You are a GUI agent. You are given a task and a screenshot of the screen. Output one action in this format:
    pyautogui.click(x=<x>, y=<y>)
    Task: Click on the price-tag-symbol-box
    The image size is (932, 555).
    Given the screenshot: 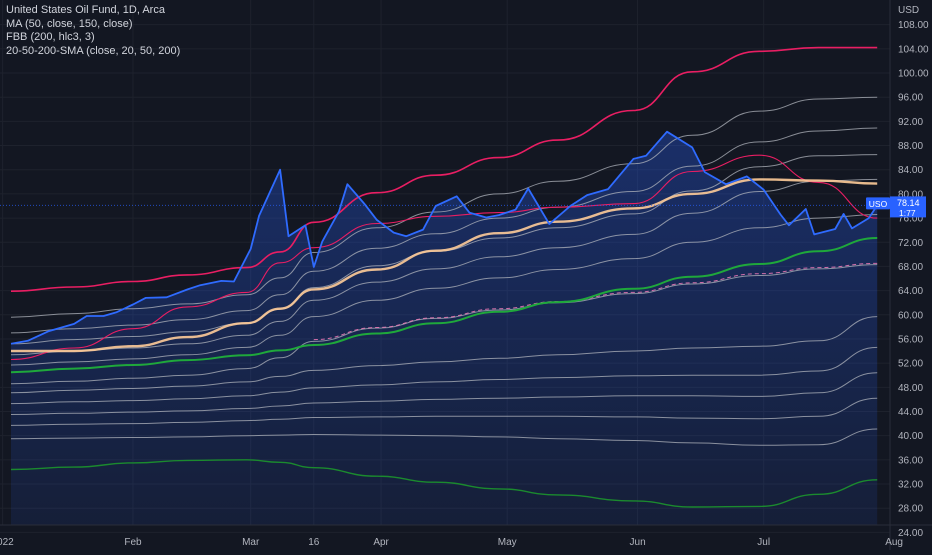 What is the action you would take?
    pyautogui.click(x=878, y=203)
    